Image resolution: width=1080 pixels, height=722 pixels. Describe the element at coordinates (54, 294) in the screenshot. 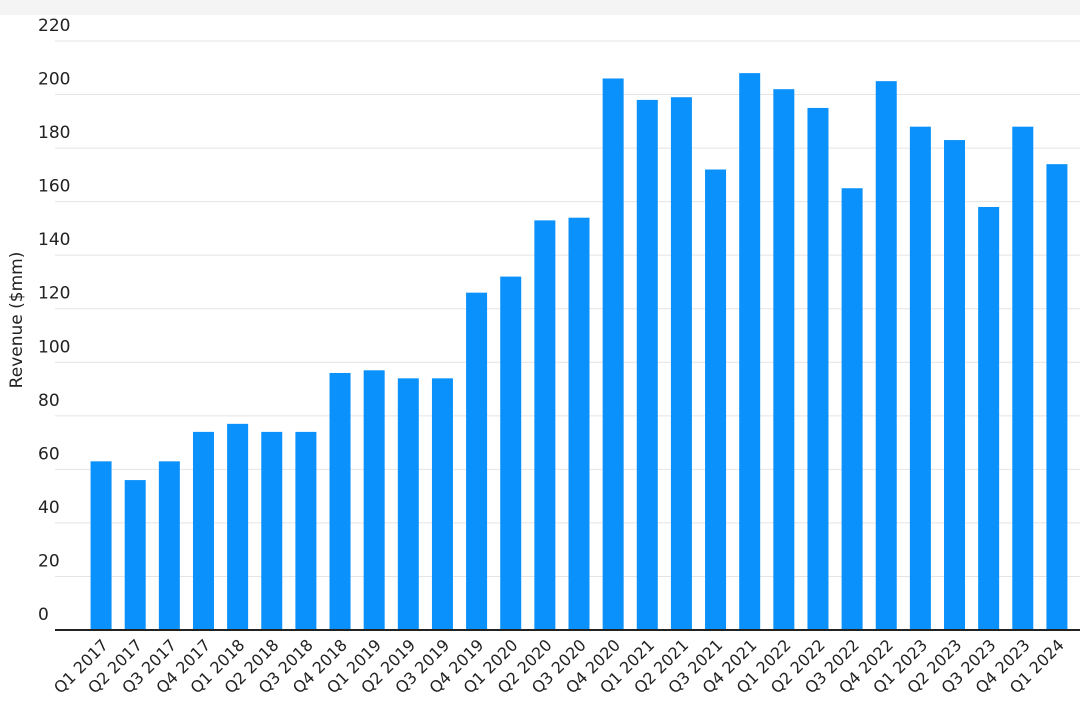

I see `y-tick-label: 120` at that location.